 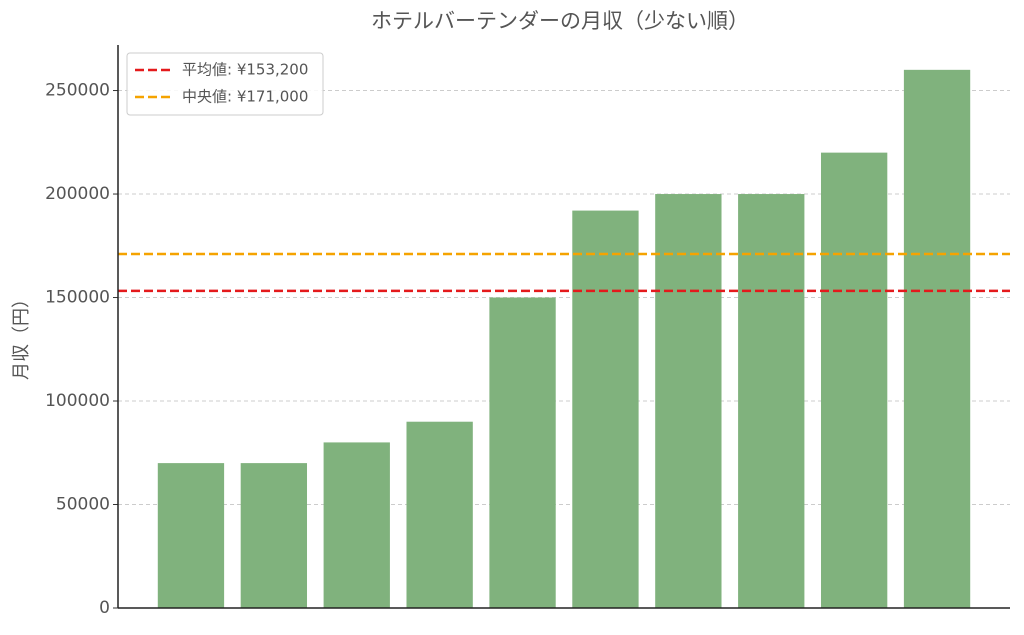 I want to click on y-tick-label: 0, so click(x=104, y=608).